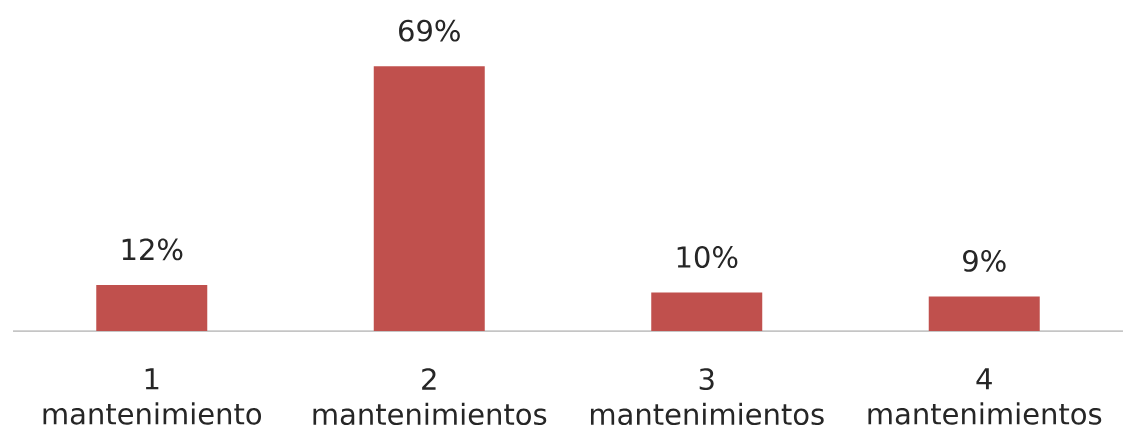 This screenshot has width=1123, height=435. I want to click on data-label: 12%, so click(152, 249).